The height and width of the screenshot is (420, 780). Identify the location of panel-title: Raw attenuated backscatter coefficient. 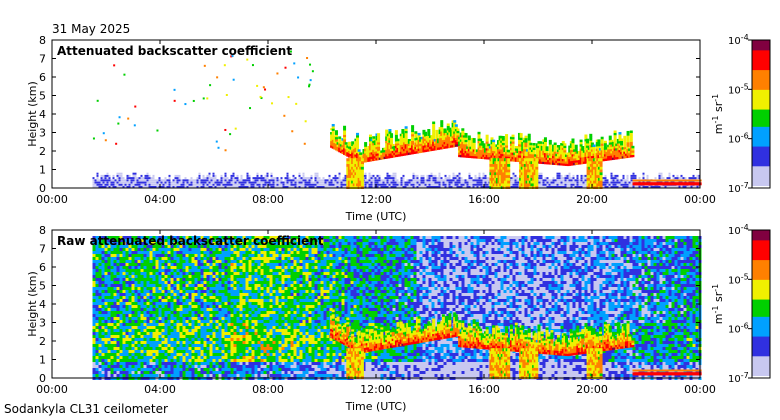
(190, 241).